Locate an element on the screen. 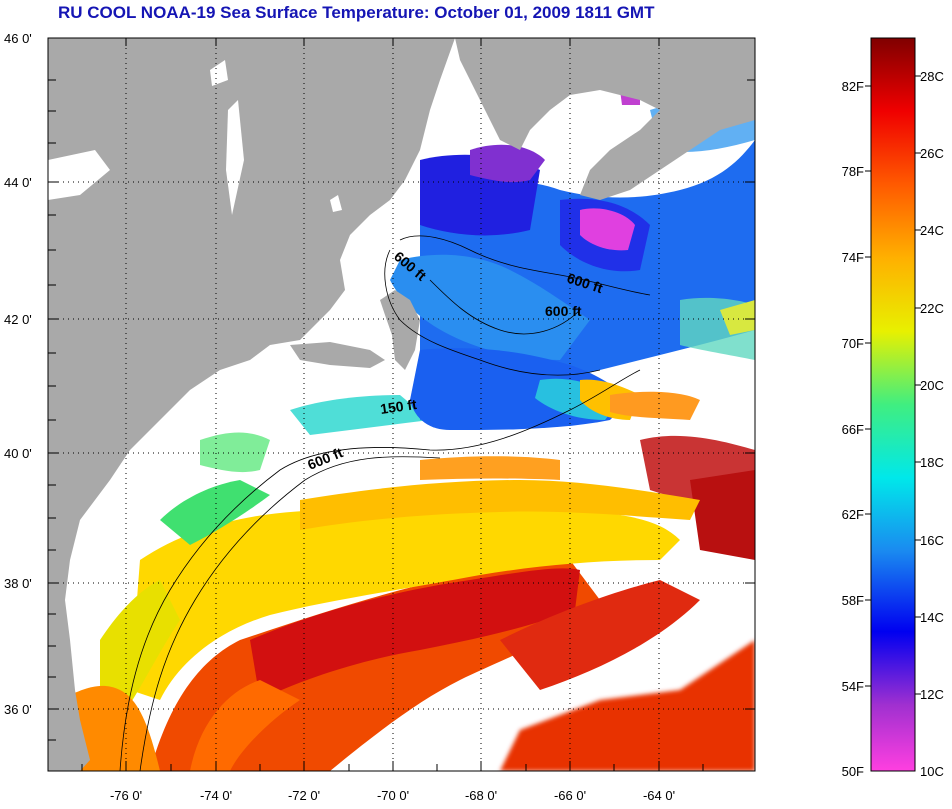  colorbar-c-label: 20C is located at coordinates (932, 385).